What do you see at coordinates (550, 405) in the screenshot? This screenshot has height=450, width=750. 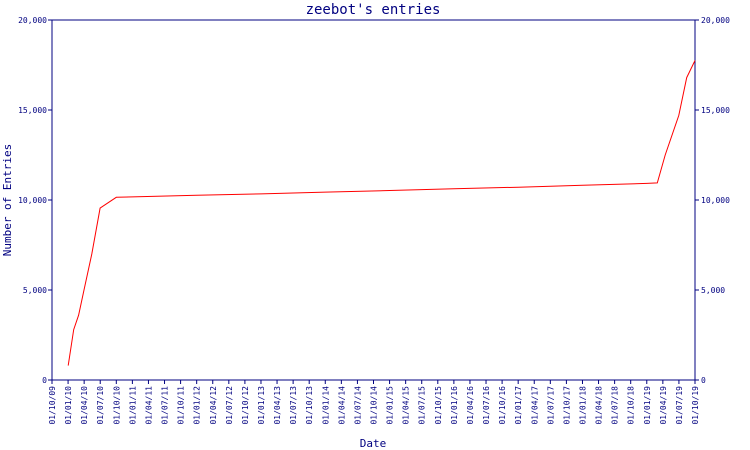 I see `x-tick-label: 01/07/17` at bounding box center [550, 405].